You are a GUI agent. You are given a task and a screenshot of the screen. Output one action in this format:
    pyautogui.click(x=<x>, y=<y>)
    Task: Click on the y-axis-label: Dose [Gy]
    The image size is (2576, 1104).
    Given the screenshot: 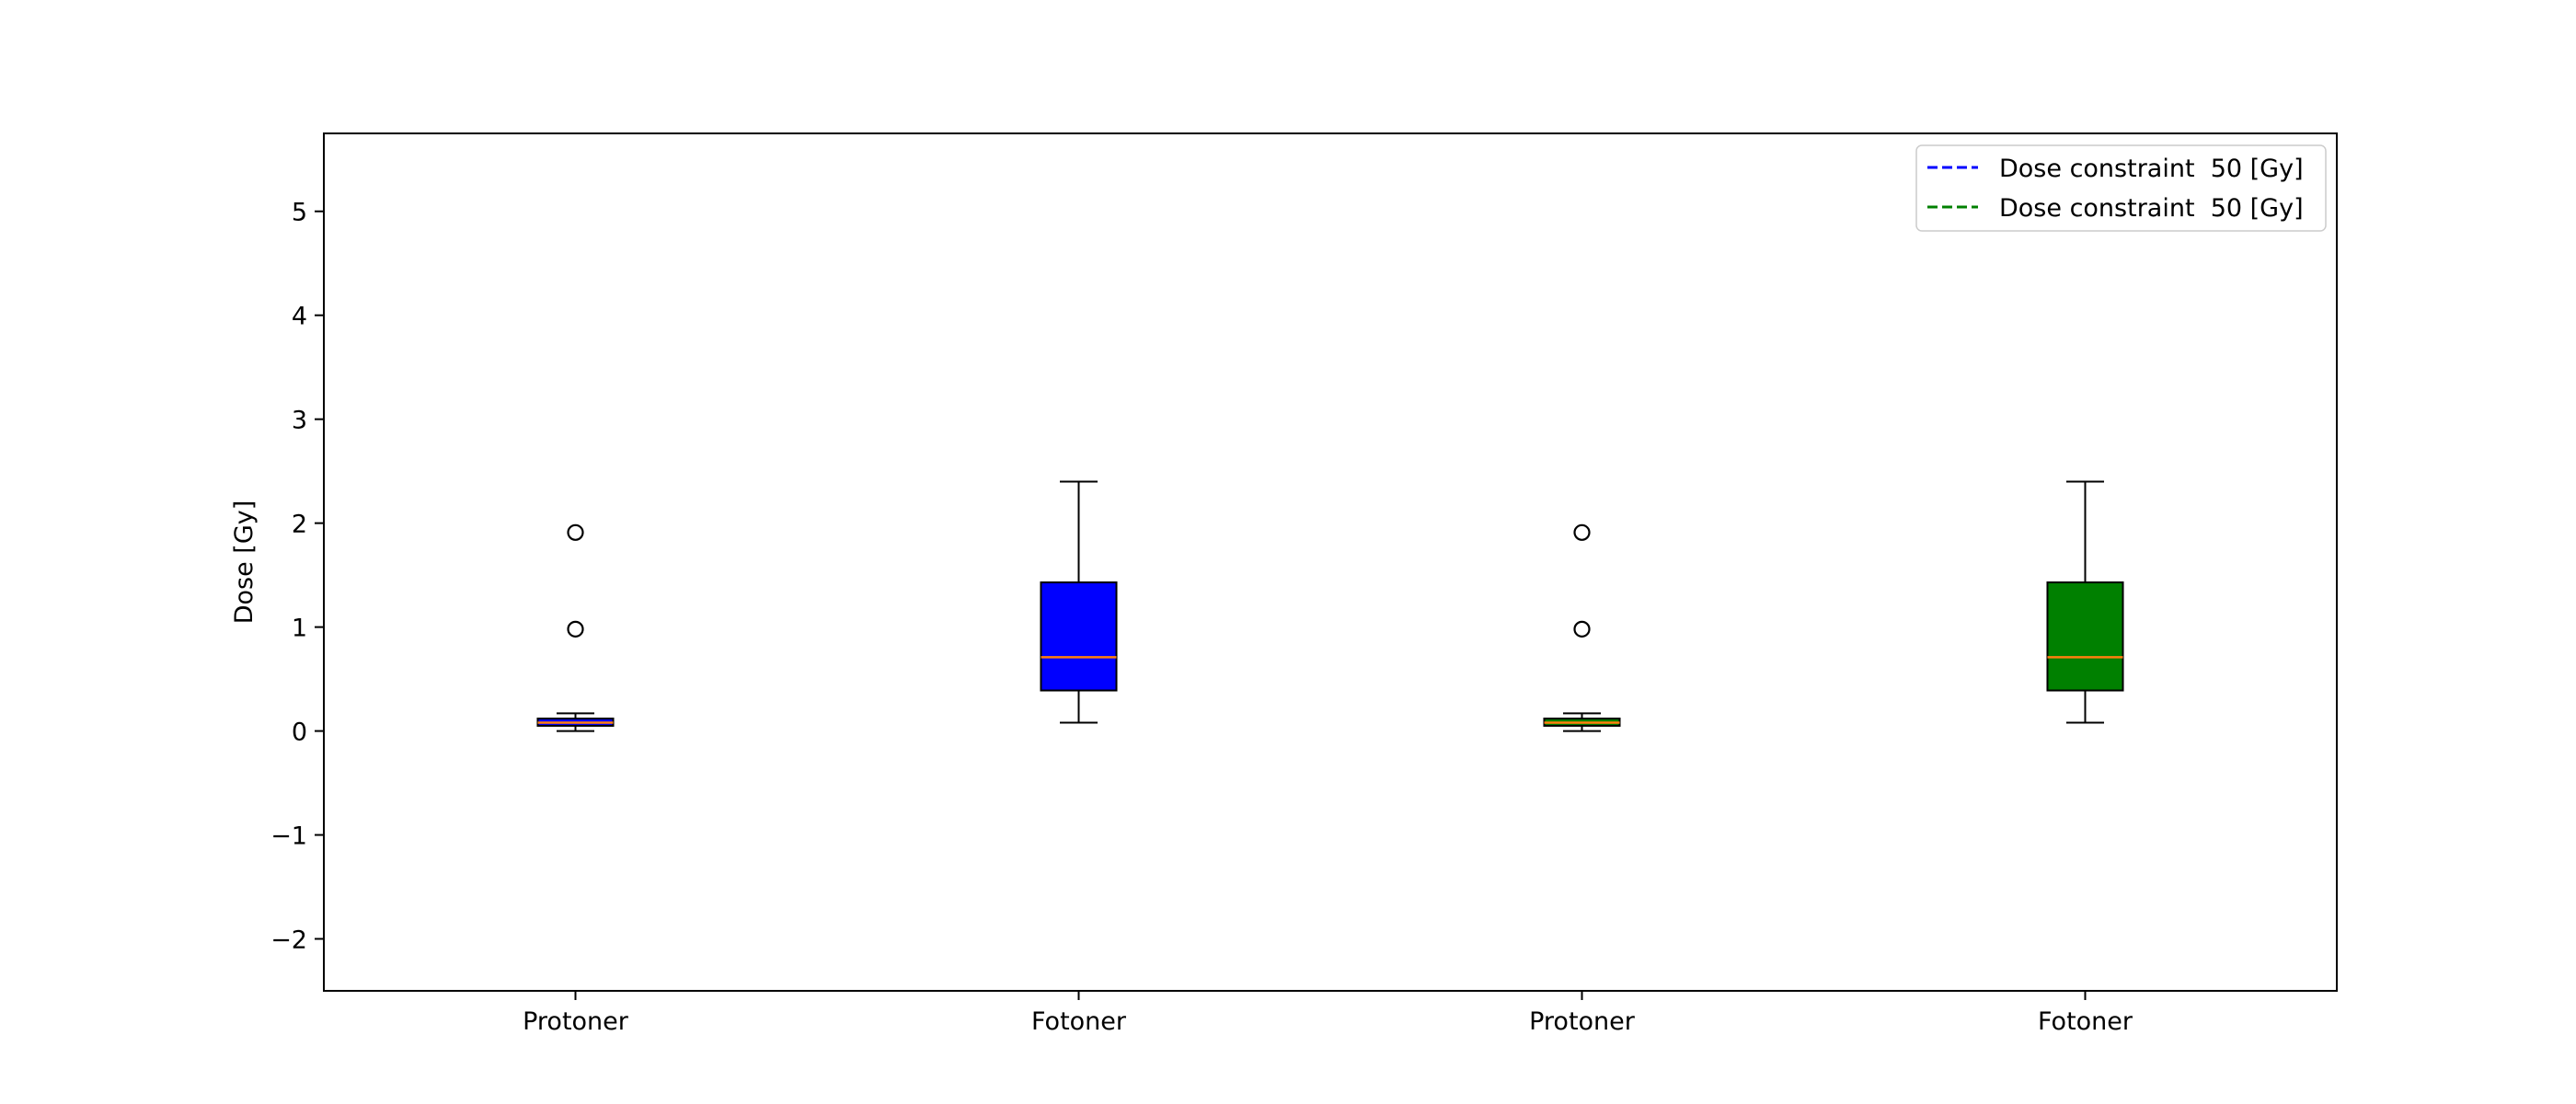 What is the action you would take?
    pyautogui.click(x=244, y=562)
    